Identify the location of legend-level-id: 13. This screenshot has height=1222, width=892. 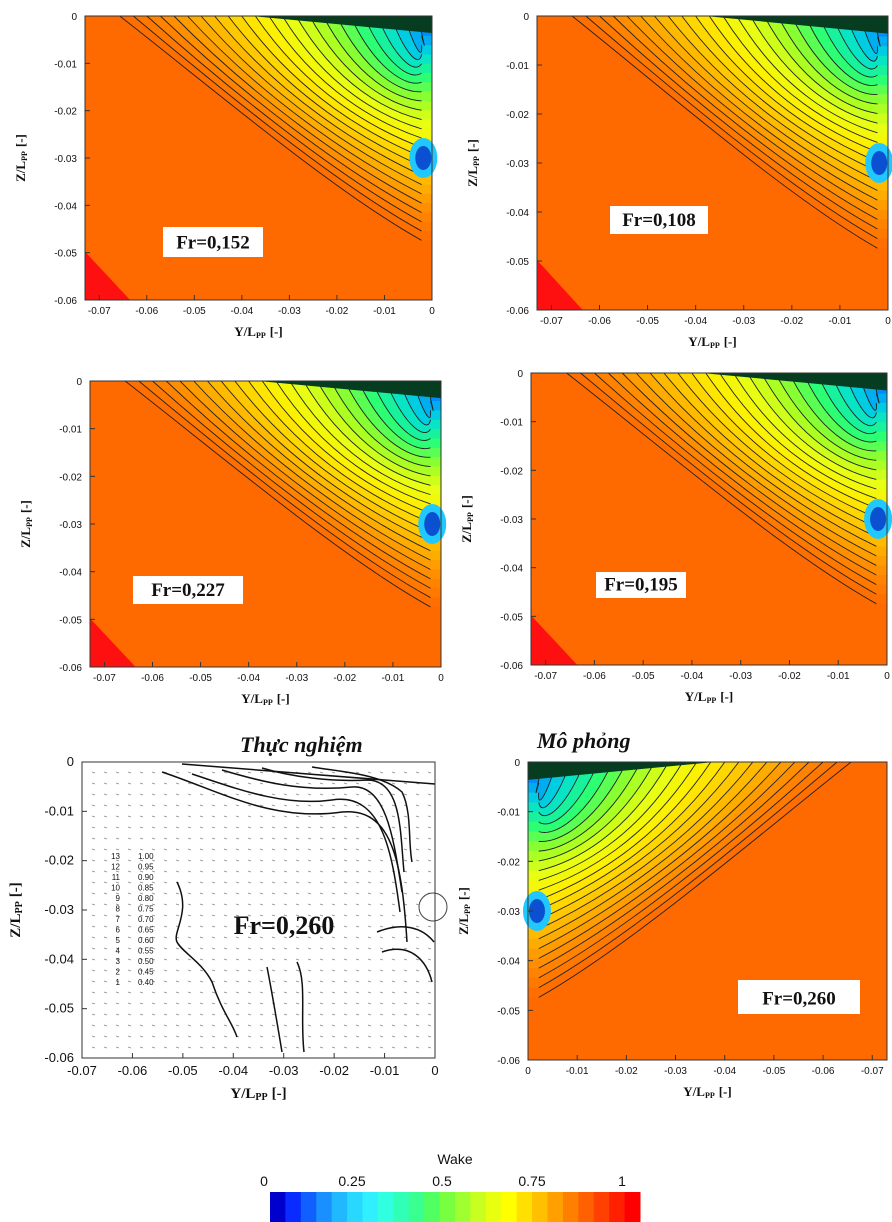
(115, 856).